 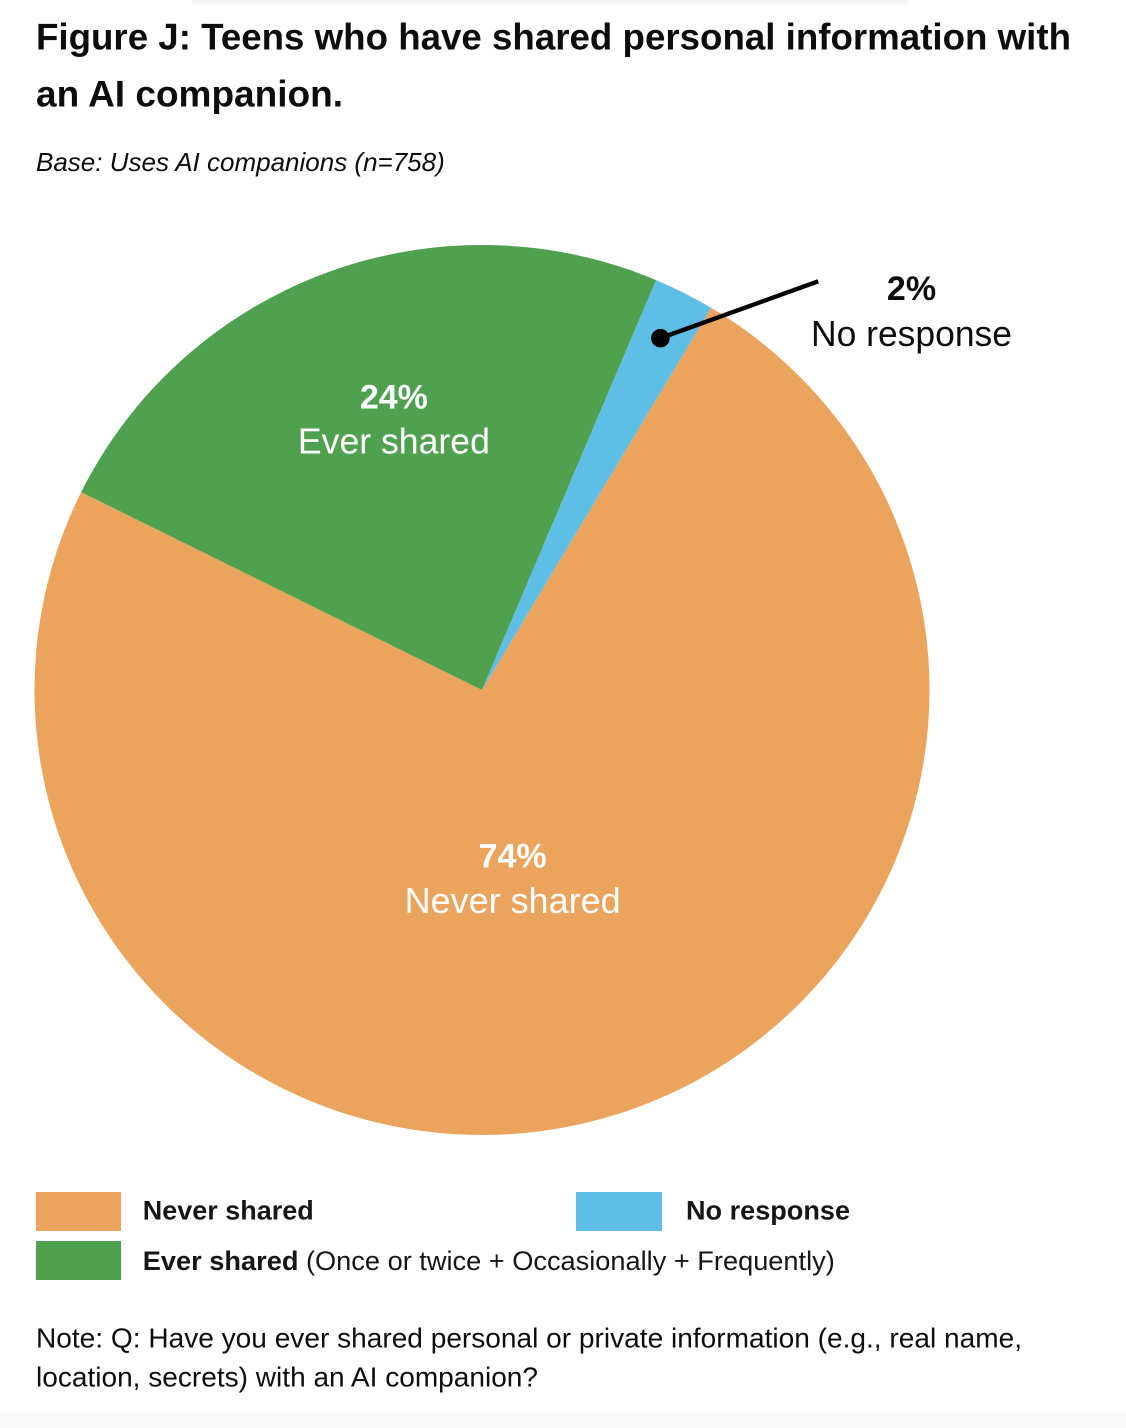 What do you see at coordinates (911, 289) in the screenshot?
I see `svg-text: 2%` at bounding box center [911, 289].